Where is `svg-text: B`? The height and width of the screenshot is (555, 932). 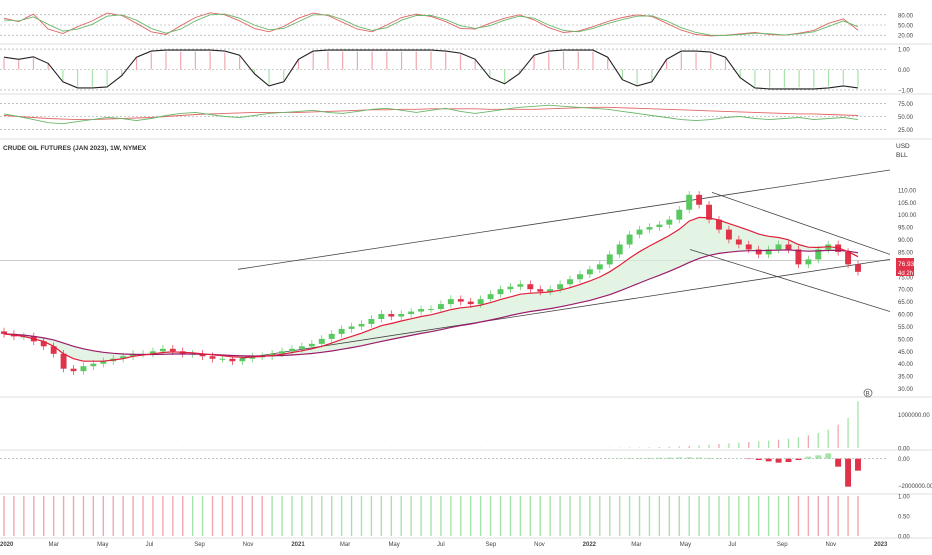 svg-text: B is located at coordinates (868, 395).